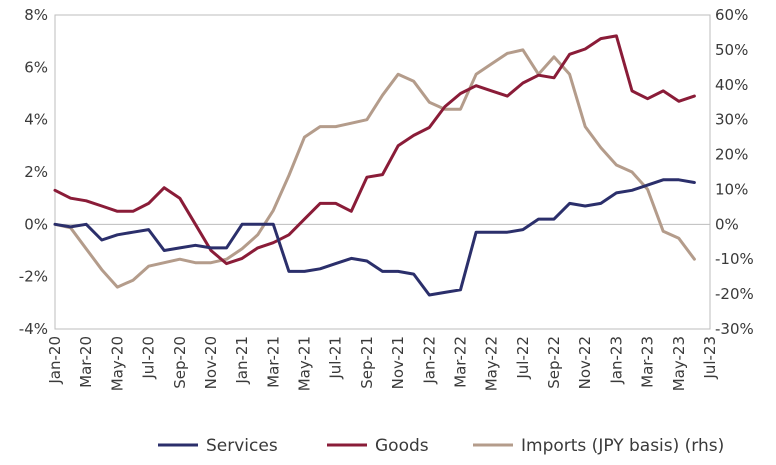 This screenshot has height=465, width=776. Describe the element at coordinates (585, 362) in the screenshot. I see `x-tick-label: Nov-22` at that location.